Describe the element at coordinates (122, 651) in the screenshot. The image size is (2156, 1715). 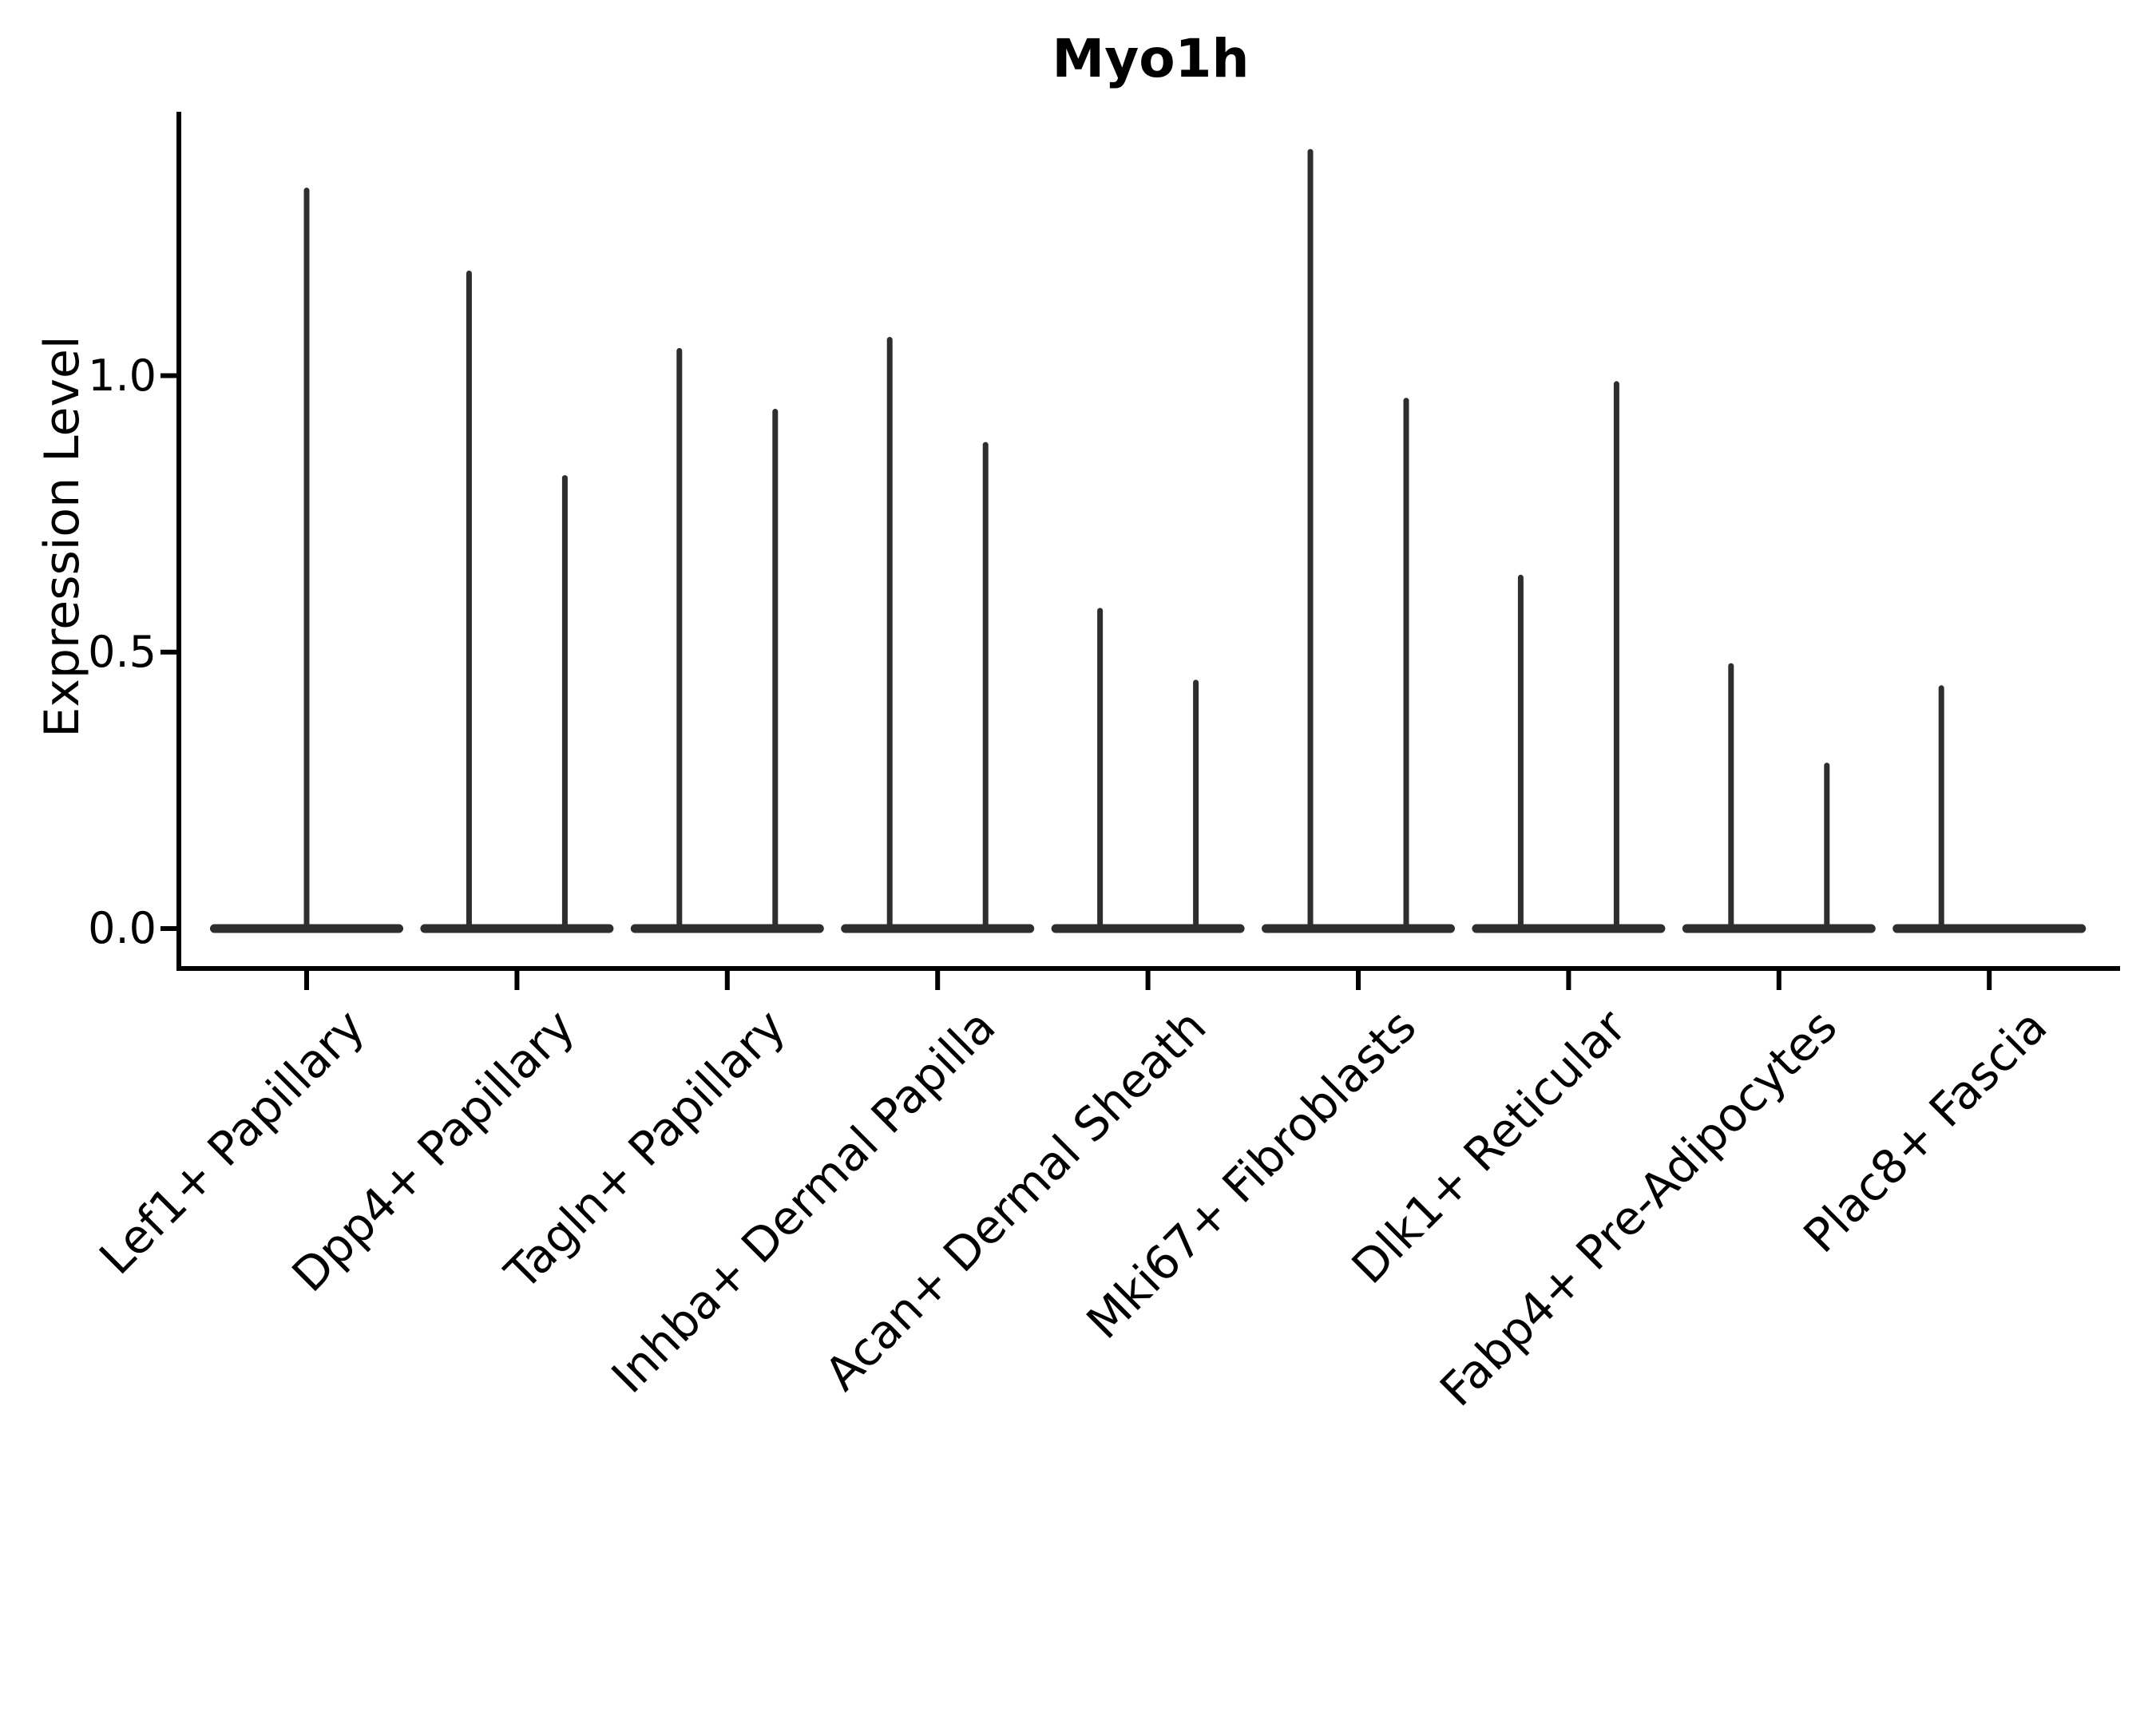
I see `y-tick-label: 0.5` at that location.